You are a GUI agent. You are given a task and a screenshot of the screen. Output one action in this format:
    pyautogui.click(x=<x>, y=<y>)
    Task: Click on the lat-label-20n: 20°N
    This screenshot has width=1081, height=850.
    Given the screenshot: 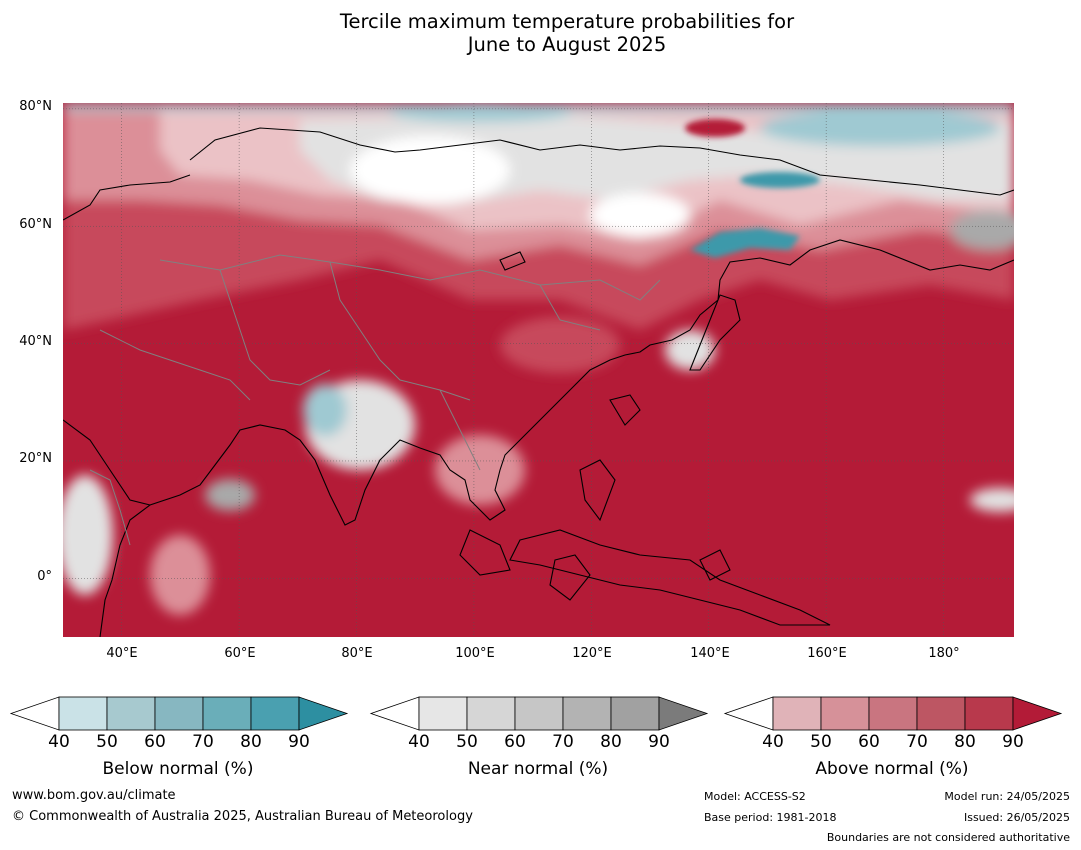 What is the action you would take?
    pyautogui.click(x=35, y=458)
    